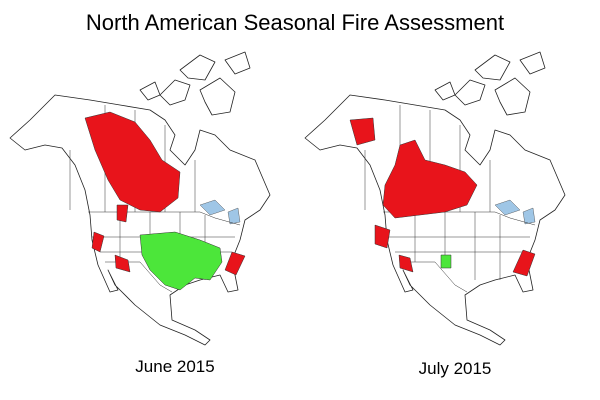 The width and height of the screenshot is (600, 400). What do you see at coordinates (174, 366) in the screenshot?
I see `map-label: June 2015` at bounding box center [174, 366].